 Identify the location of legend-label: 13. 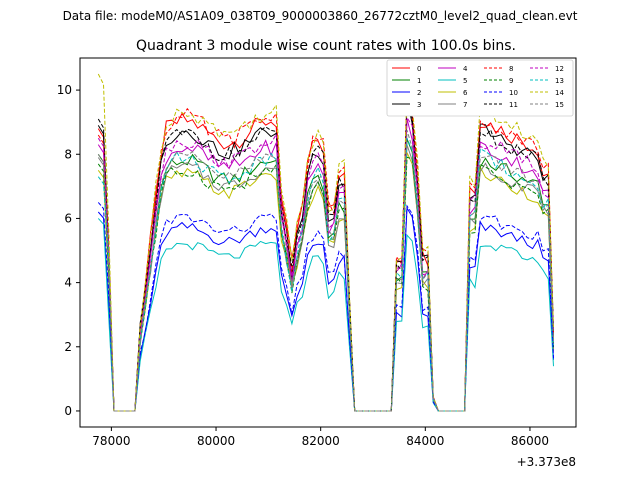
(559, 81).